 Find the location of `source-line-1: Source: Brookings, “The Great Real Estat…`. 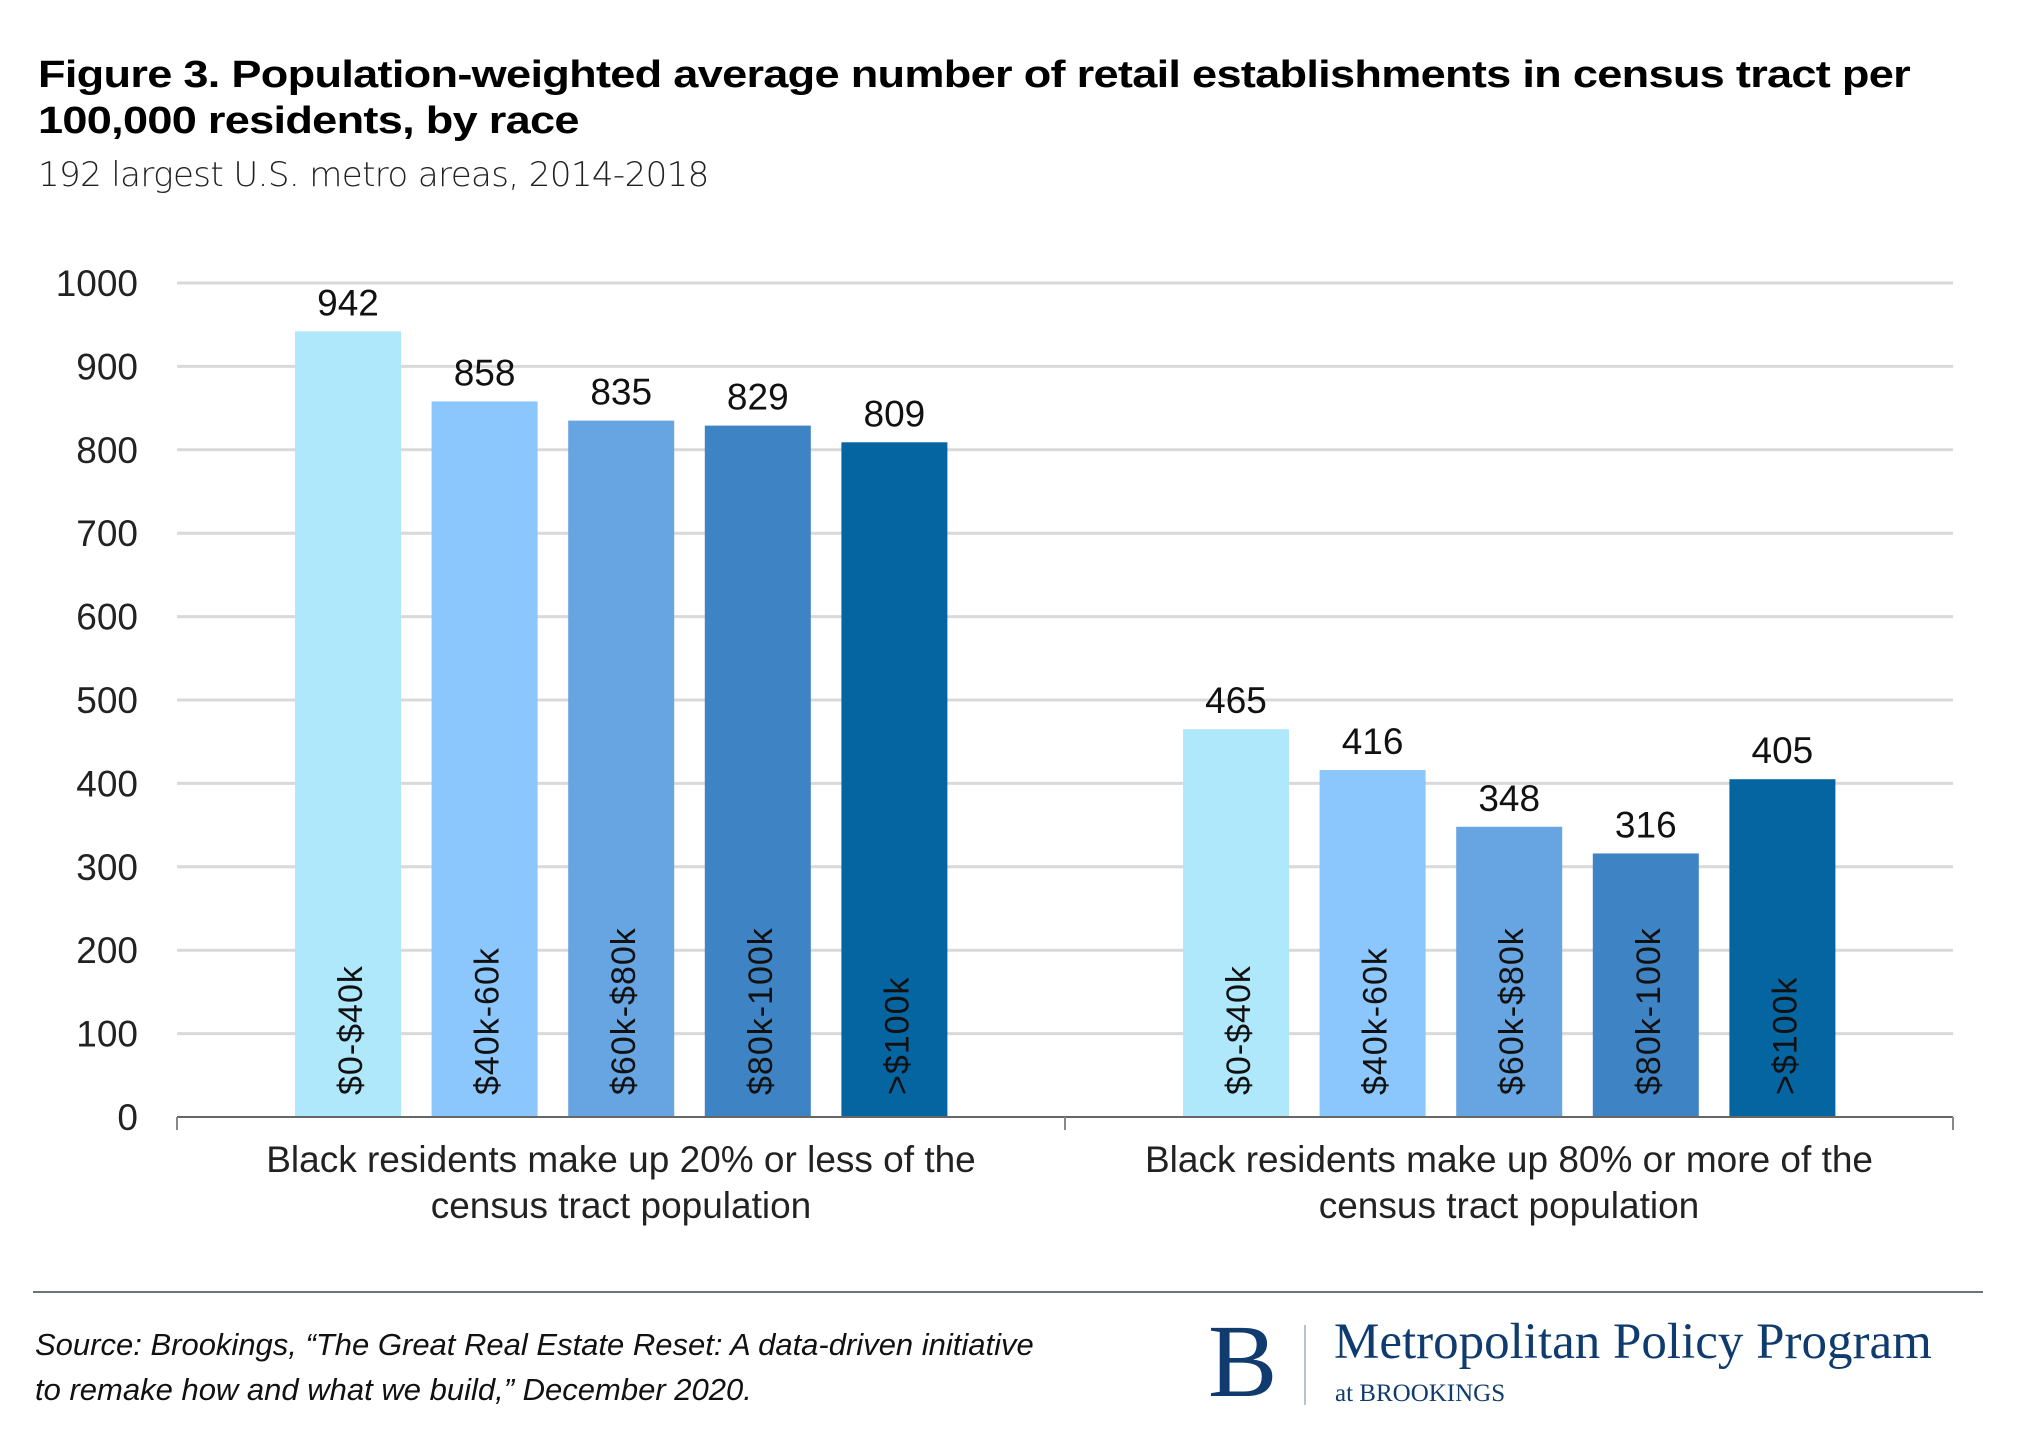

source-line-1: Source: Brookings, “The Great Real Estat… is located at coordinates (534, 1344).